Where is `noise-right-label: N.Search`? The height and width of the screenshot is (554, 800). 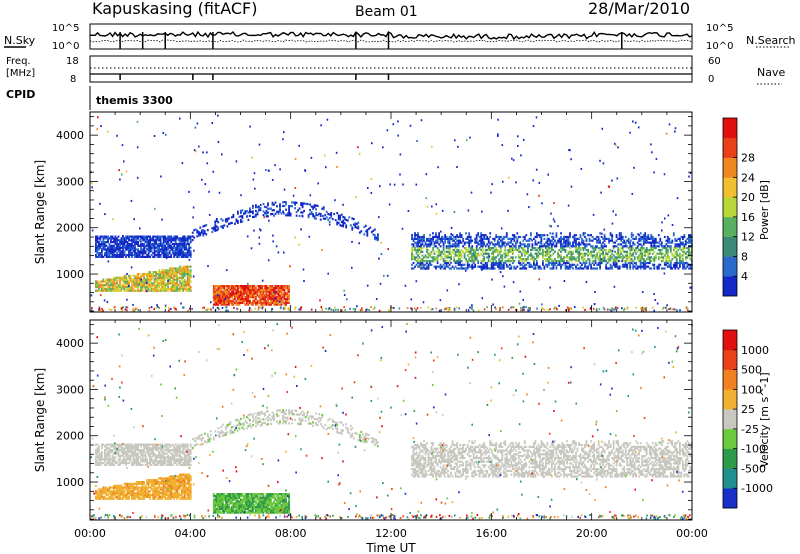 noise-right-label: N.Search is located at coordinates (771, 40).